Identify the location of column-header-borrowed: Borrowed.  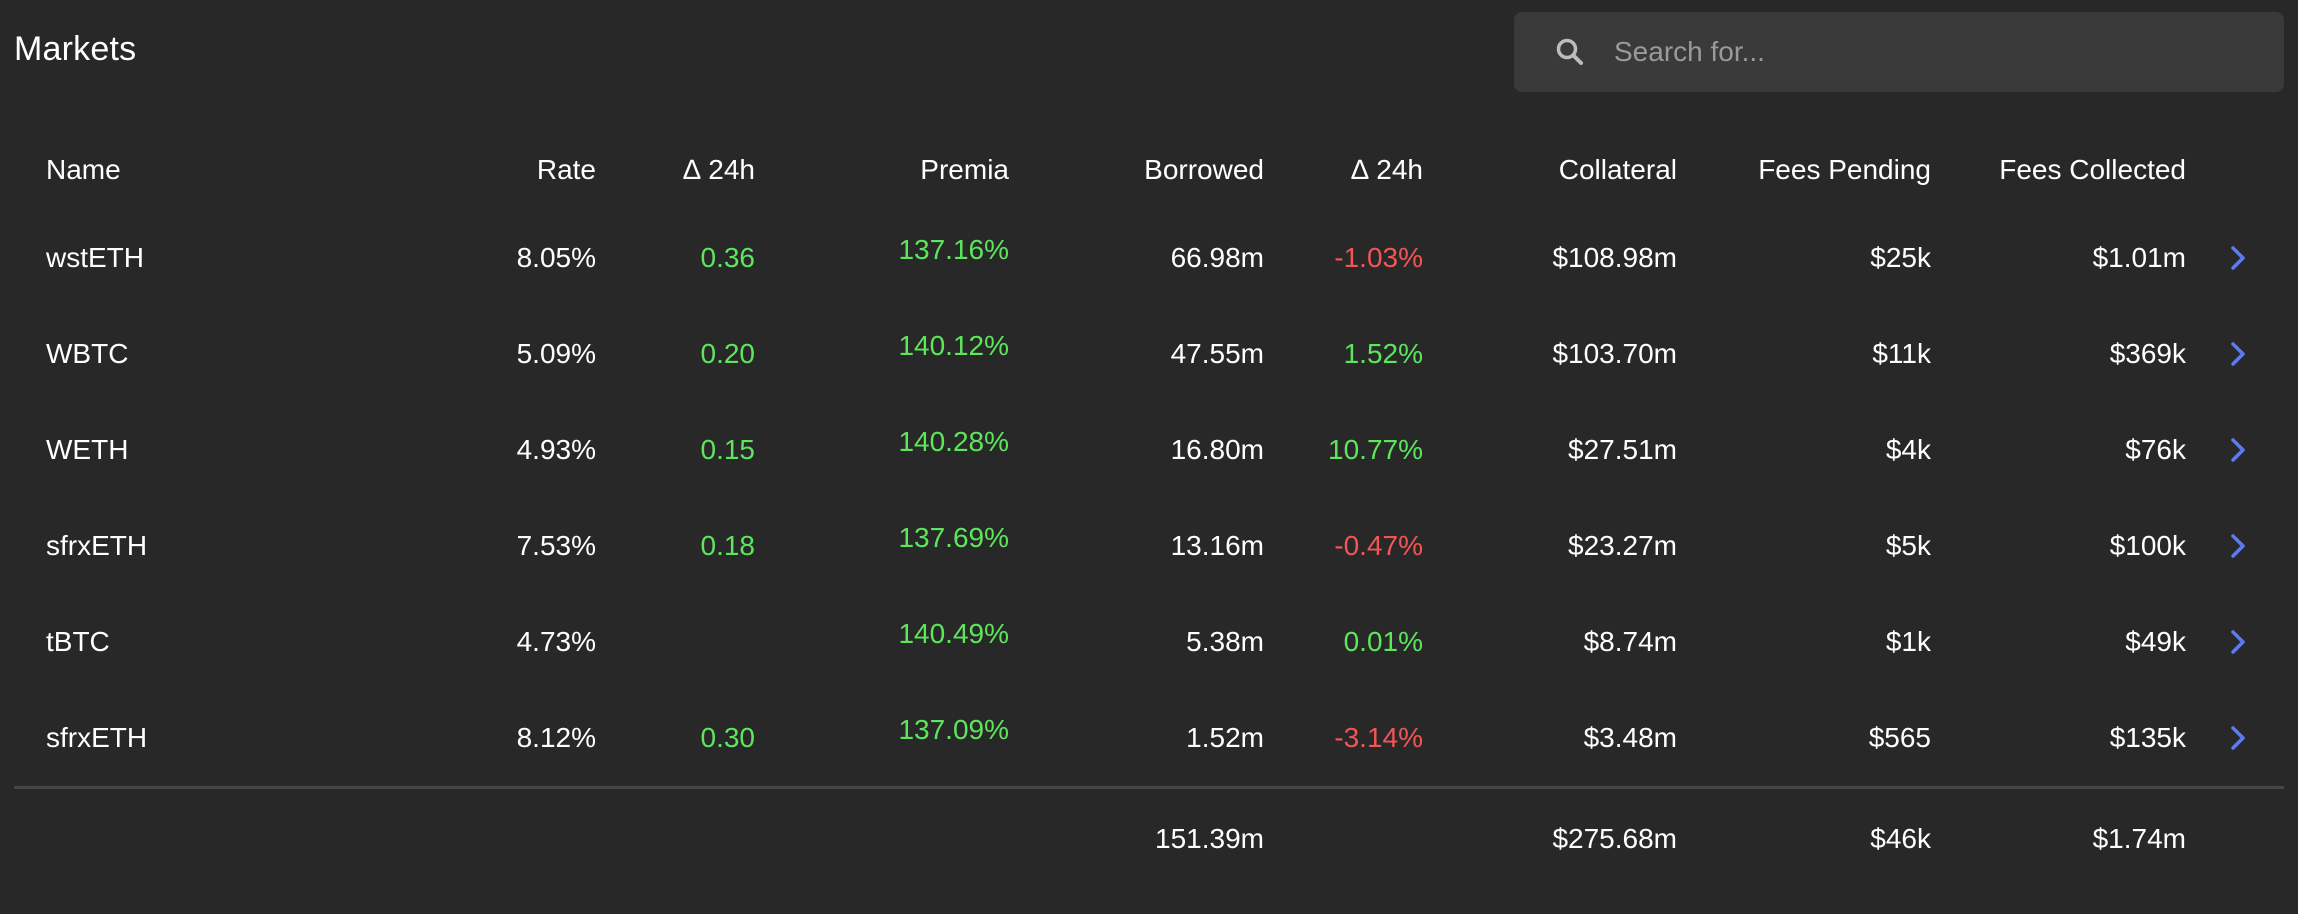
(1204, 169).